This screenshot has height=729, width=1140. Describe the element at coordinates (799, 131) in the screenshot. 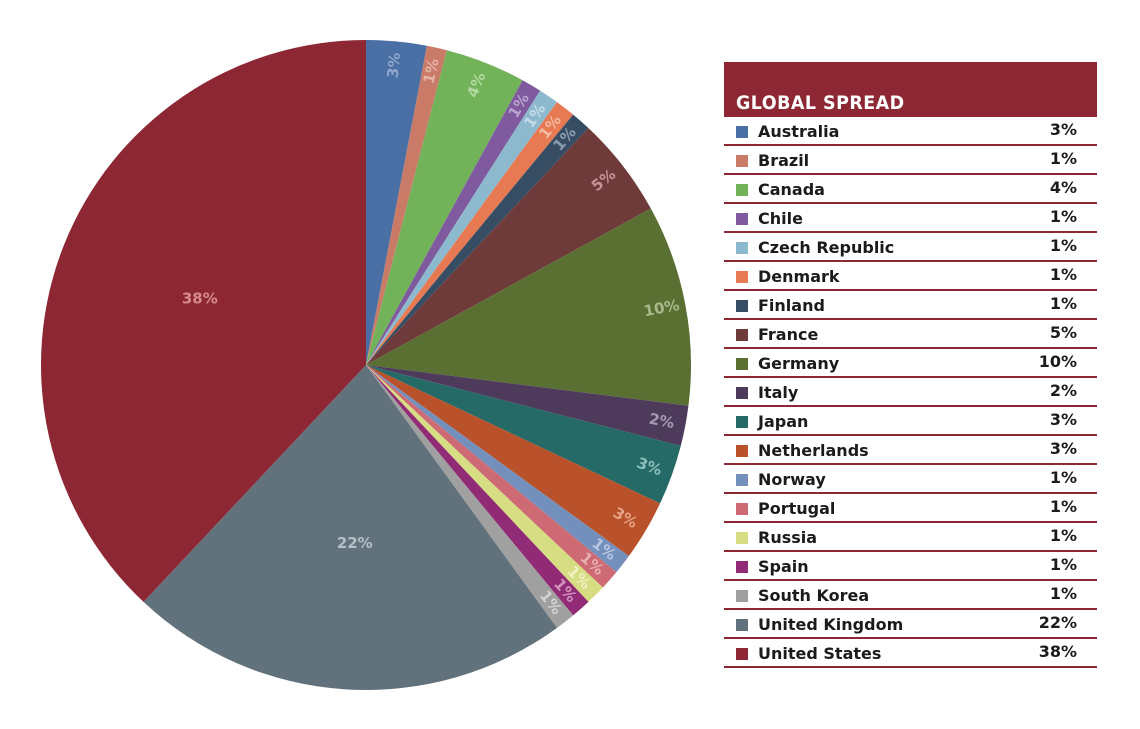

I see `legend-country-name: Australia` at that location.